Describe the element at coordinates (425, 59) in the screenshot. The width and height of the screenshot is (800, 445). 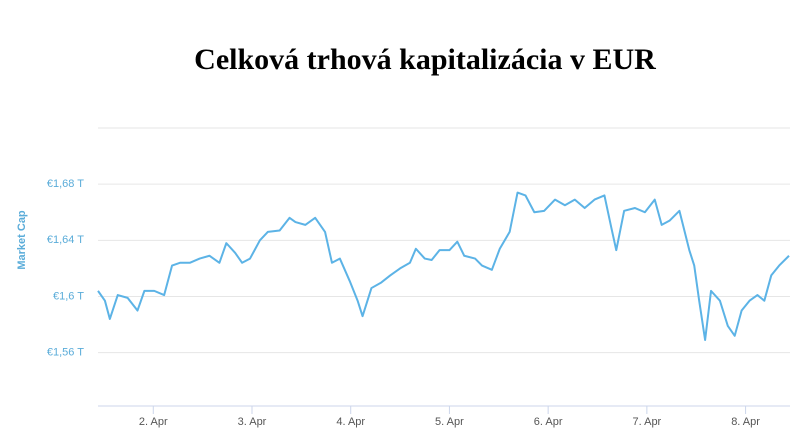
I see `chart-title: Celková trhová kapitalizácia v EUR` at that location.